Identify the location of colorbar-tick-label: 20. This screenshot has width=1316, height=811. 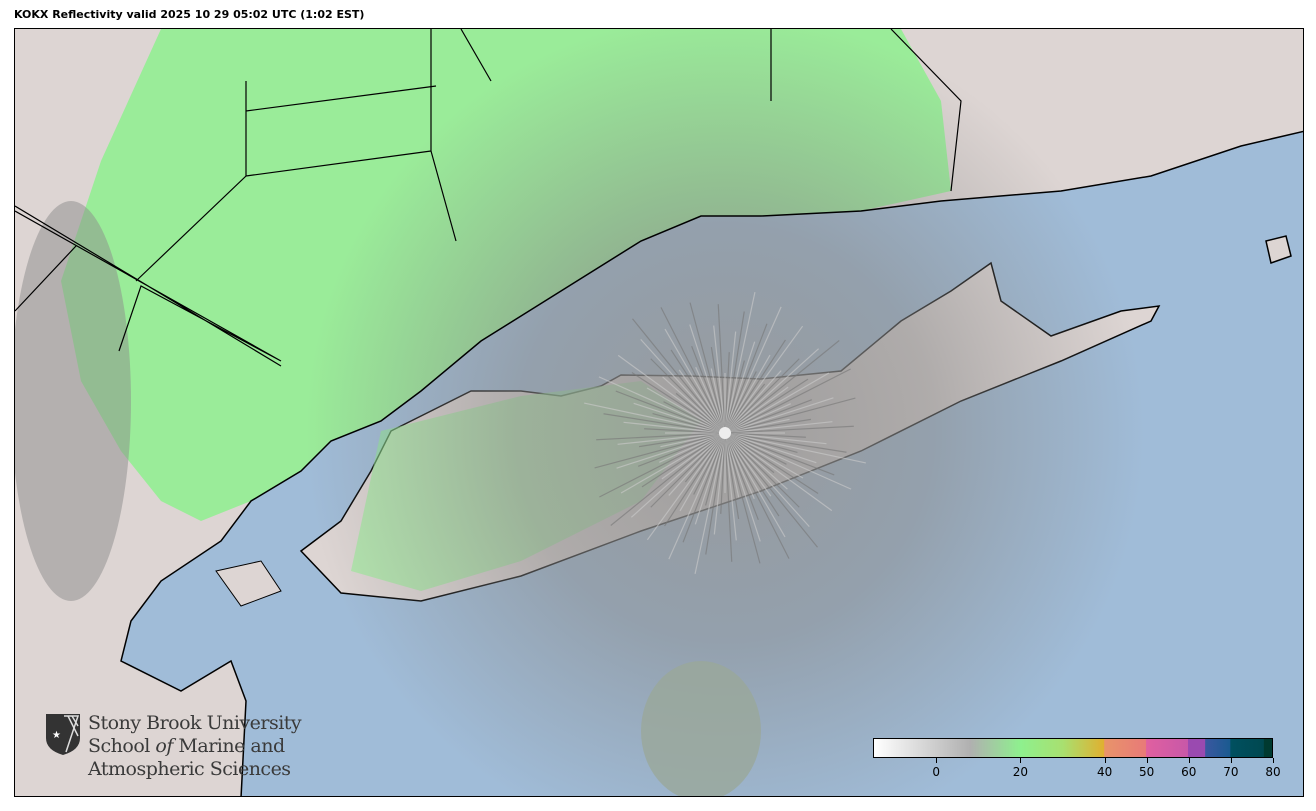
(1020, 772).